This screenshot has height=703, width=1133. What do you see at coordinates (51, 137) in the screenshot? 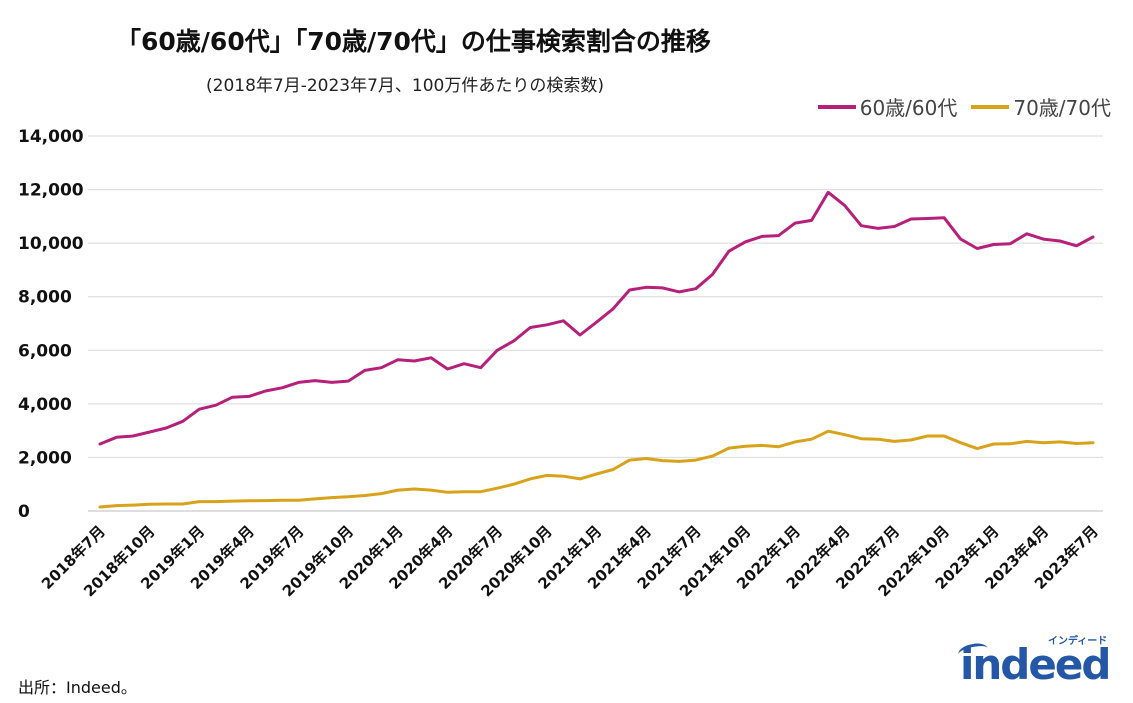
I see `y-tick-label-14000: 14,000` at bounding box center [51, 137].